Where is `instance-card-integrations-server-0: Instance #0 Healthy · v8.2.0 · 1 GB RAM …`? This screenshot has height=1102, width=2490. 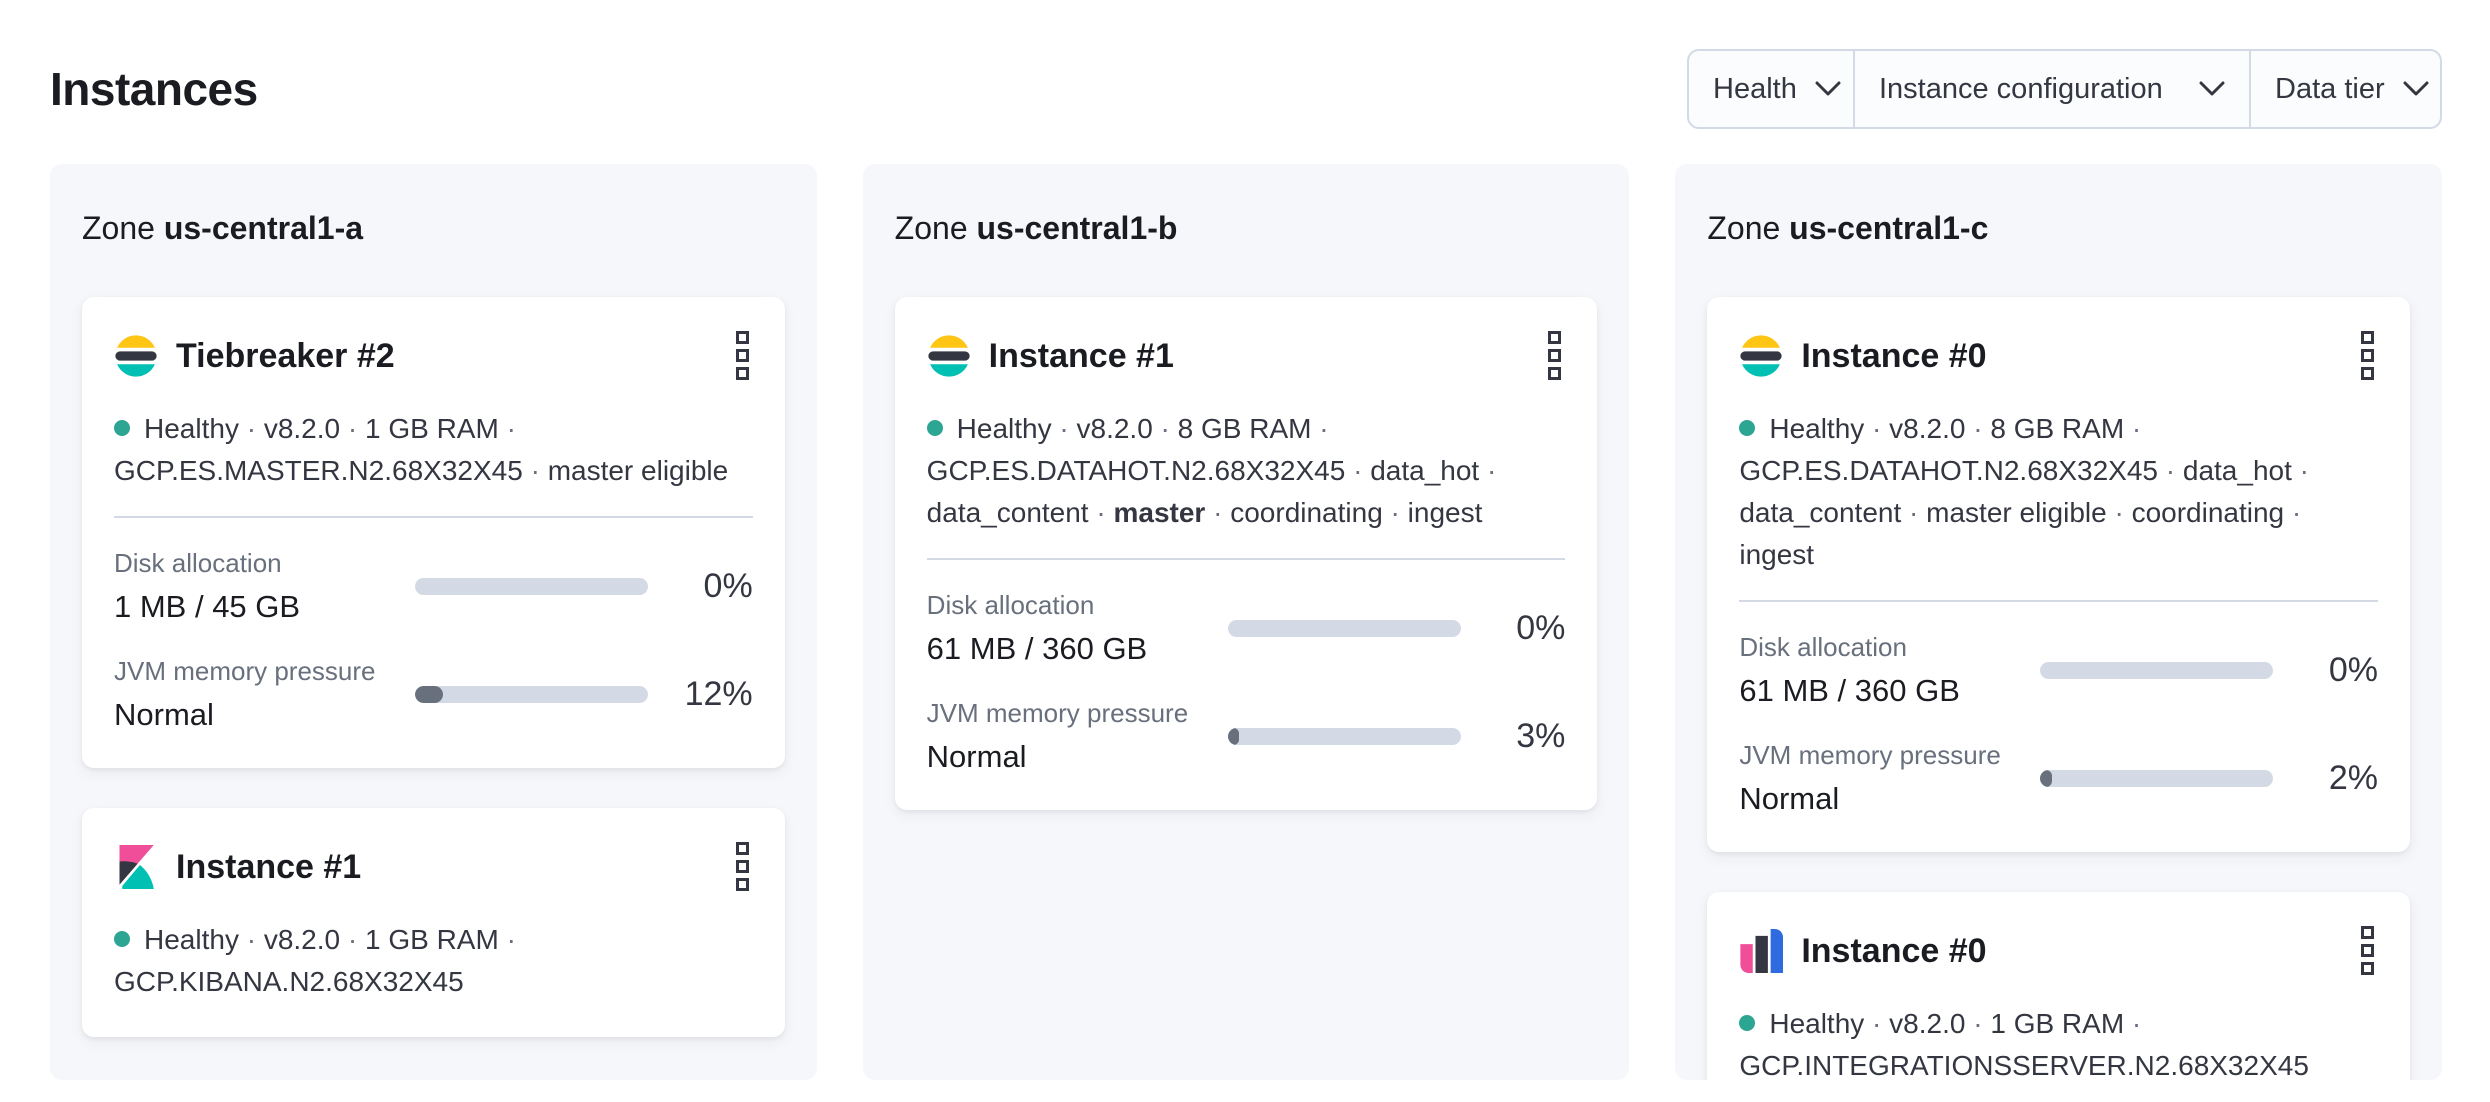 instance-card-integrations-server-0: Instance #0 Healthy · v8.2.0 · 1 GB RAM … is located at coordinates (2059, 986).